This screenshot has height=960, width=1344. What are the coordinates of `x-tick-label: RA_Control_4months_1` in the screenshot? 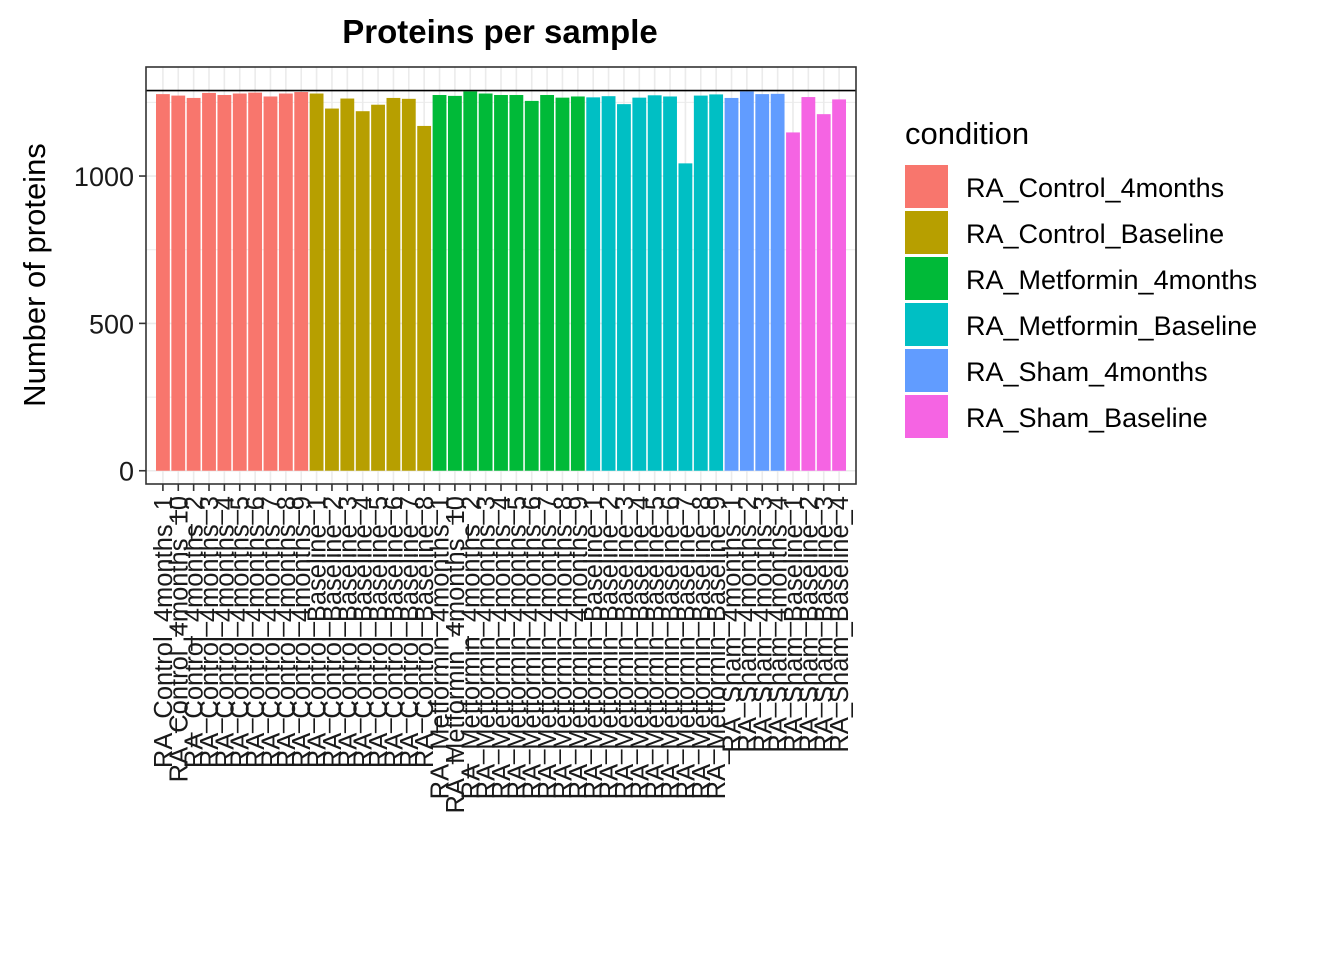 It's located at (164, 632).